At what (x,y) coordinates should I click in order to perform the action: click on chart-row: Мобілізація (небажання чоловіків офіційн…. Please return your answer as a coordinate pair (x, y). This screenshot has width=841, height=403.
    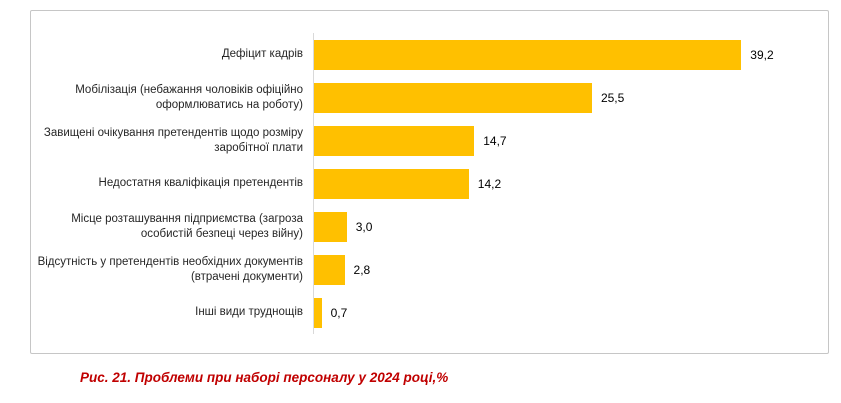
    Looking at the image, I should click on (429, 97).